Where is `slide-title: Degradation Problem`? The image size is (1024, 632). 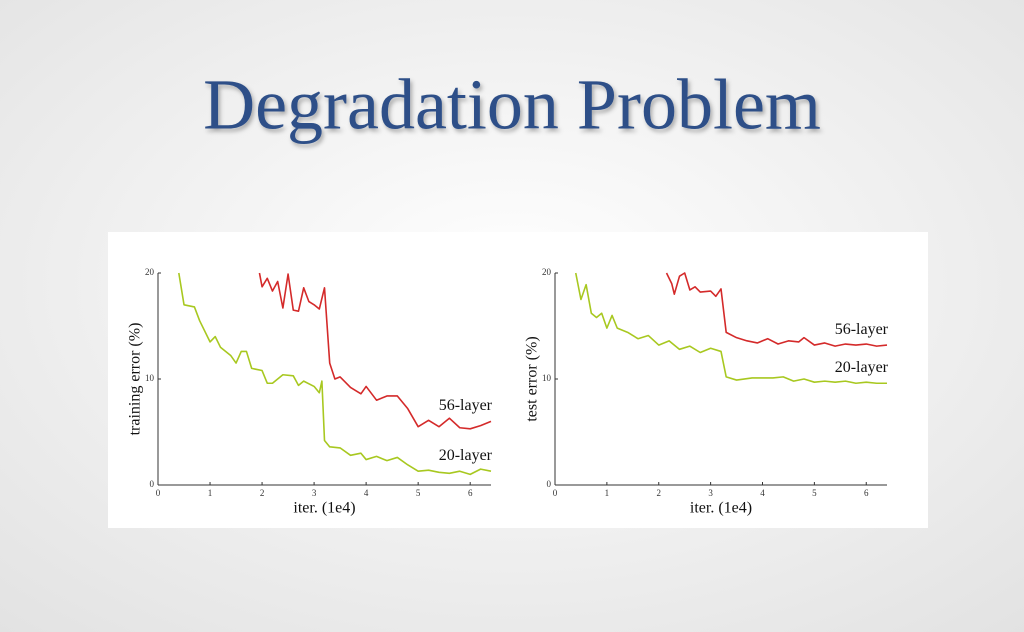
slide-title: Degradation Problem is located at coordinates (512, 105).